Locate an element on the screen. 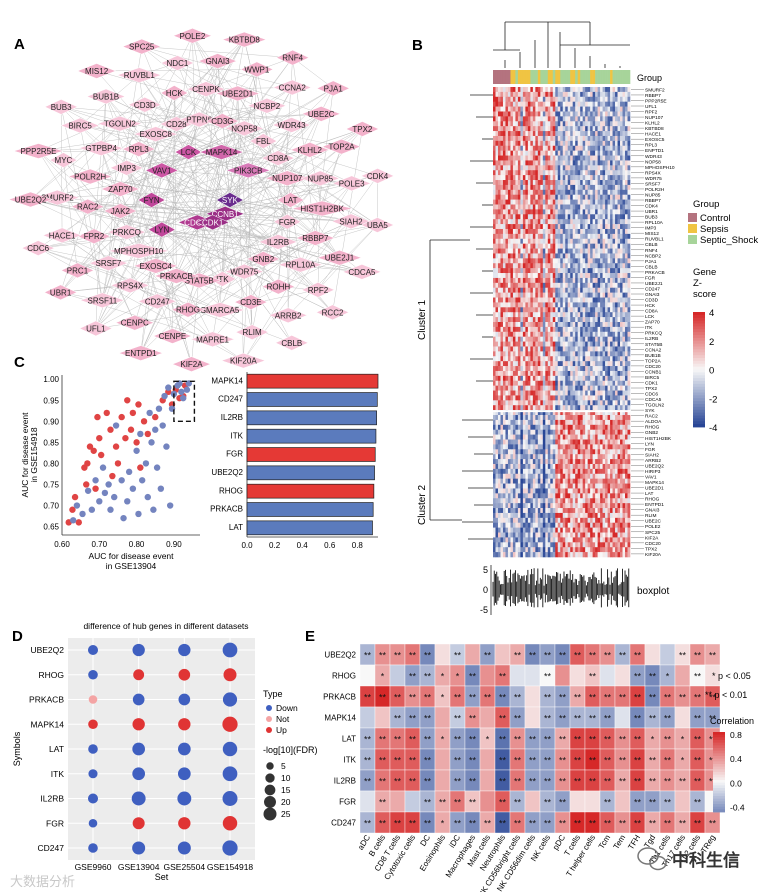  network-node-label: ROHH is located at coordinates (279, 287).